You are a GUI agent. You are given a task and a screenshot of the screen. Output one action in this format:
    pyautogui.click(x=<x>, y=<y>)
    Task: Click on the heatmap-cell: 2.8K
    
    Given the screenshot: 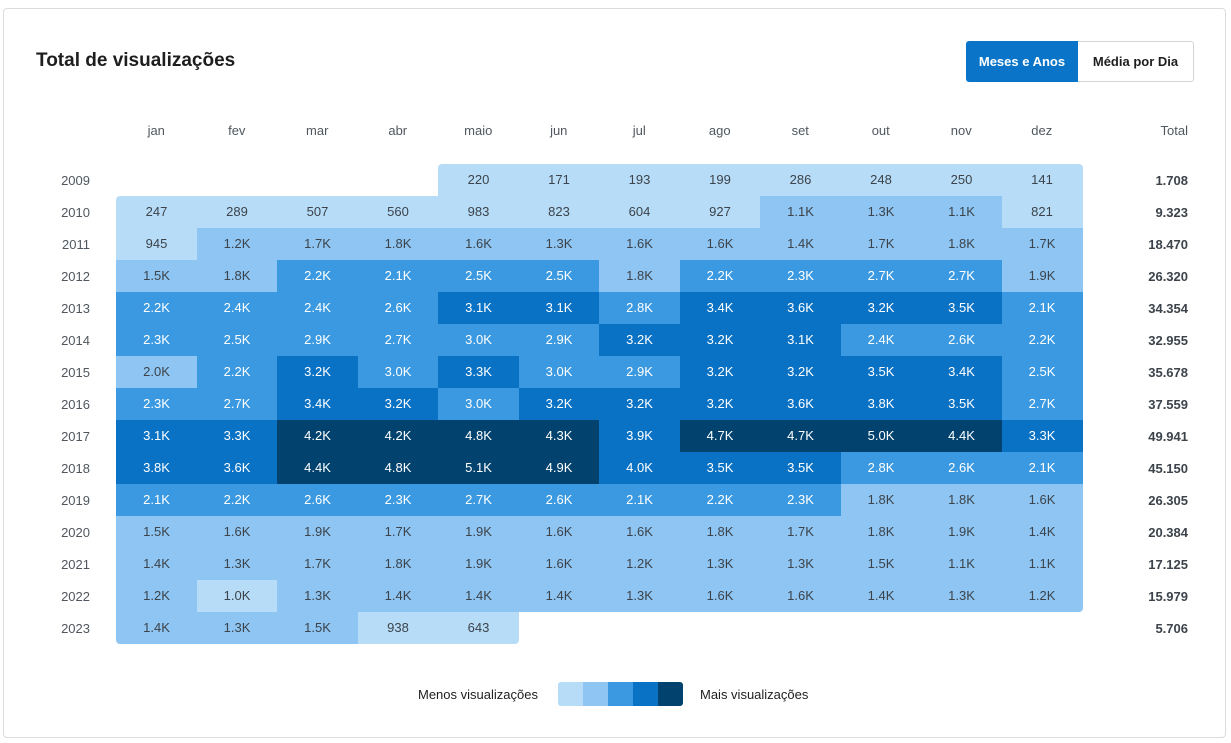 What is the action you would take?
    pyautogui.click(x=639, y=308)
    